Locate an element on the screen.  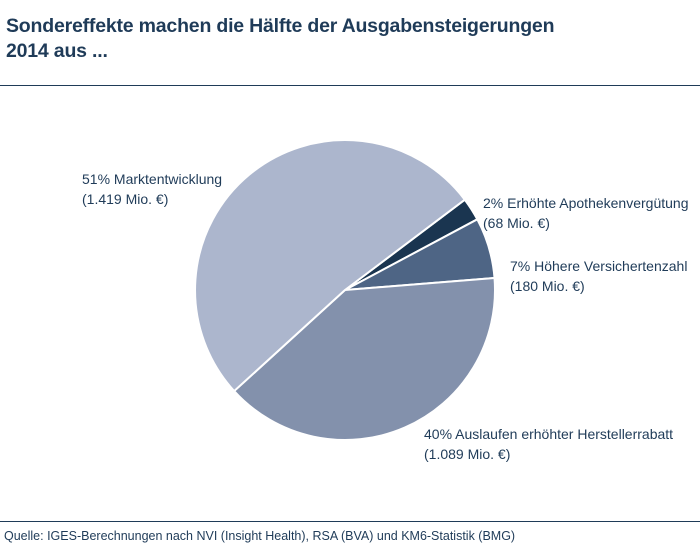
percent-label: 51% is located at coordinates (96, 179).